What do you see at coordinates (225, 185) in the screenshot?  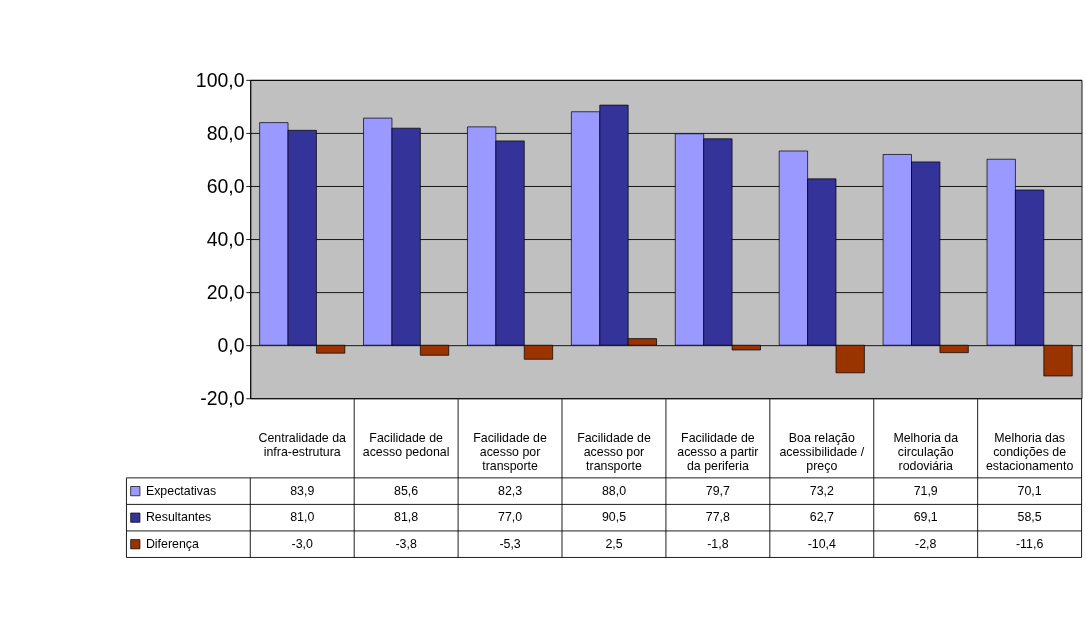 I see `y-tick-label: 60,0` at bounding box center [225, 185].